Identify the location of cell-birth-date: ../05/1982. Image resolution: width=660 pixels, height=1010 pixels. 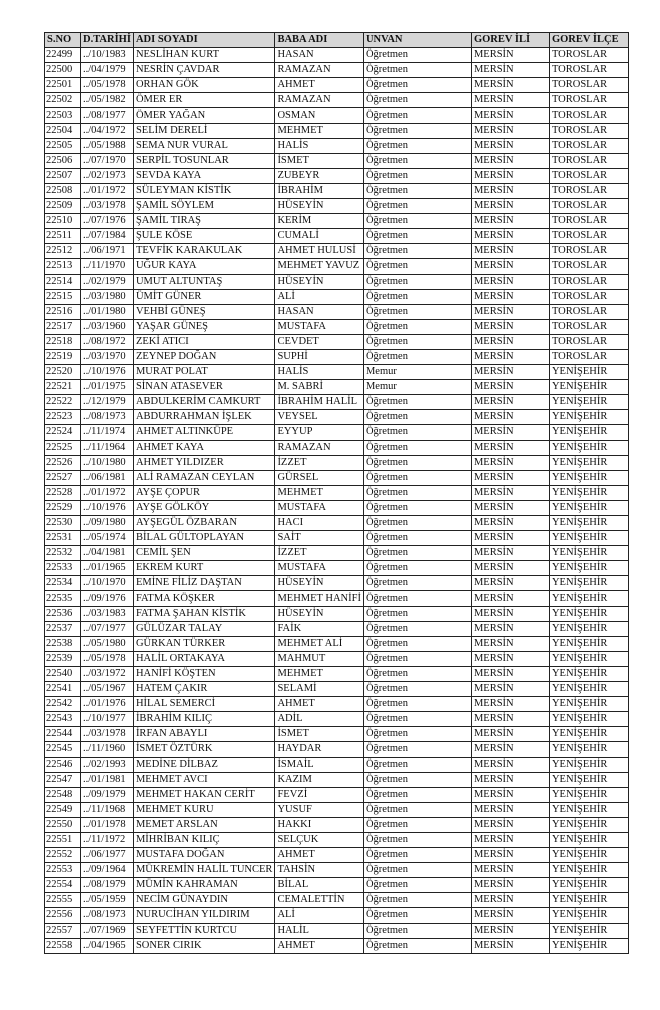
(107, 100).